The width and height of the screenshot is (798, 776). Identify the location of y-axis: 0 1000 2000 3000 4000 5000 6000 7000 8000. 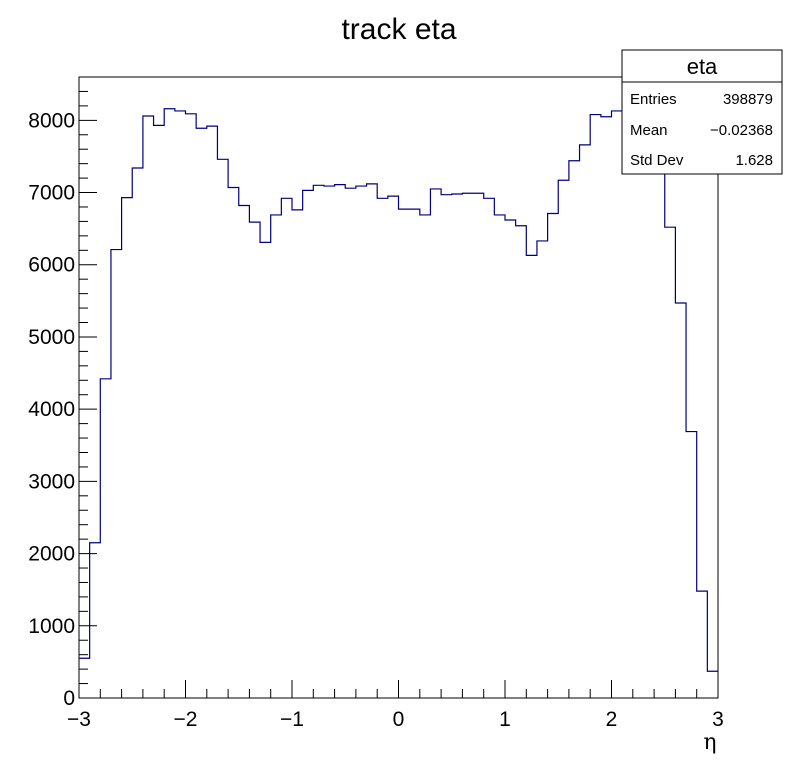
(62, 393).